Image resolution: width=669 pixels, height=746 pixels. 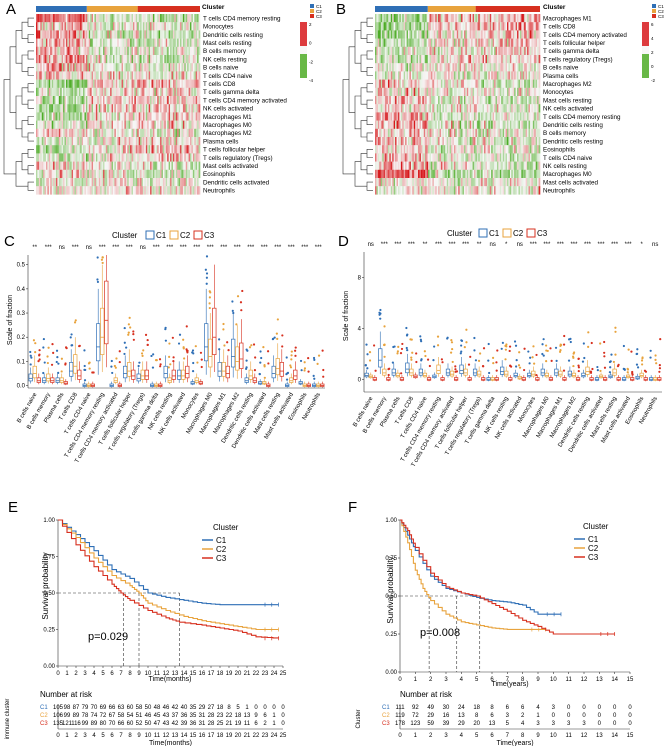 I want to click on panel-a-cluster-bar, so click(x=118, y=9).